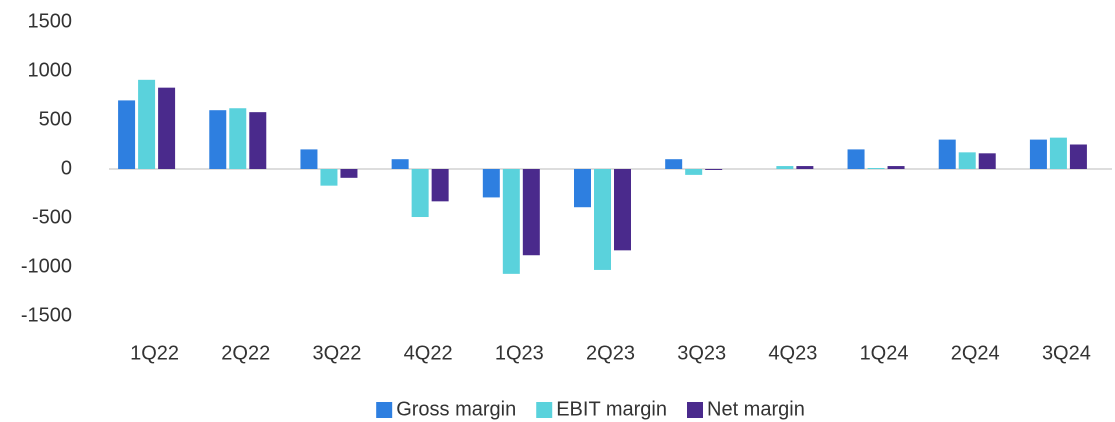  What do you see at coordinates (884, 353) in the screenshot?
I see `x-tick-label: 1Q24` at bounding box center [884, 353].